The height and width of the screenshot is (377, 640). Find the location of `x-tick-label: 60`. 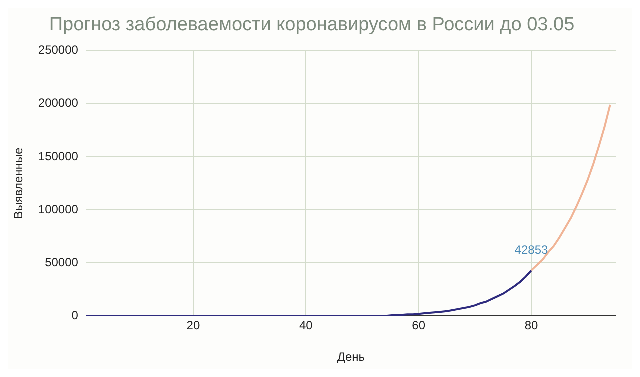

x-tick-label: 60 is located at coordinates (419, 325).